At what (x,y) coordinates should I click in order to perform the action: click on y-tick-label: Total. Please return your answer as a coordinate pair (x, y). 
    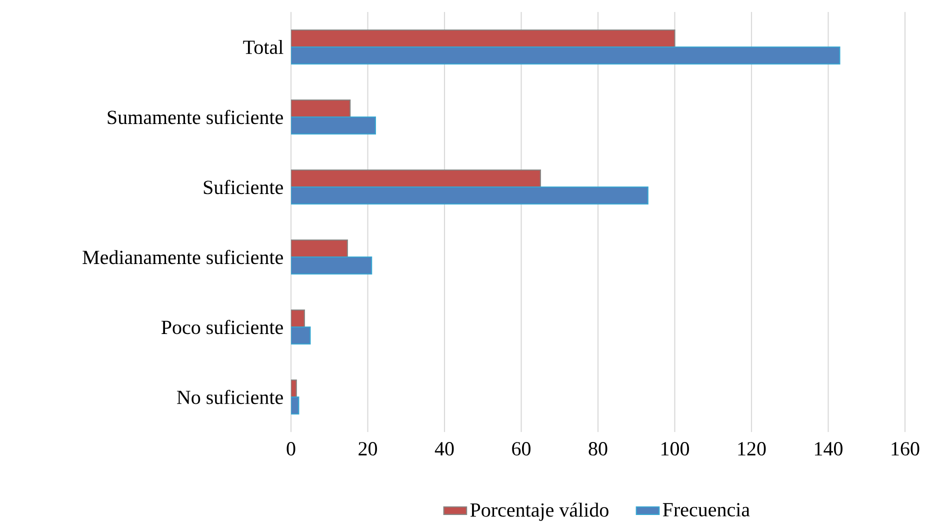
    Looking at the image, I should click on (263, 47).